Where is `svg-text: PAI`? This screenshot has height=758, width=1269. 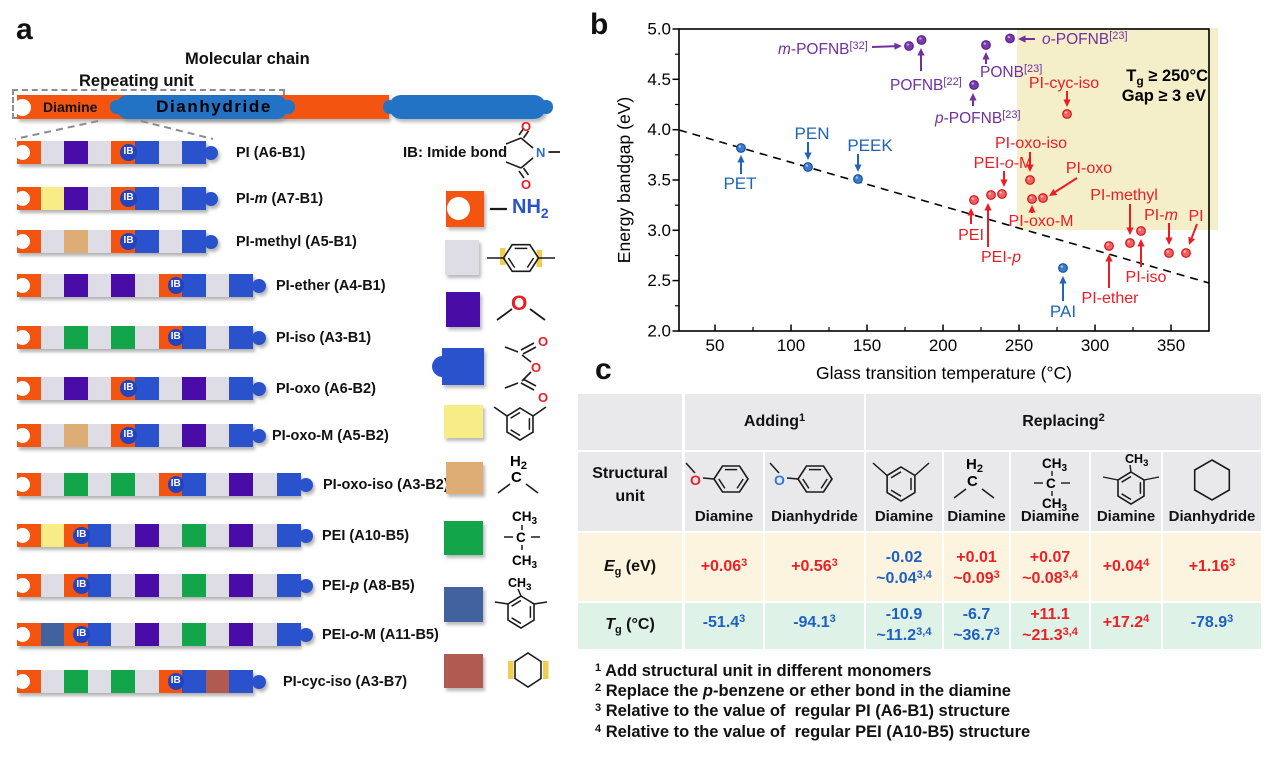 svg-text: PAI is located at coordinates (1063, 311).